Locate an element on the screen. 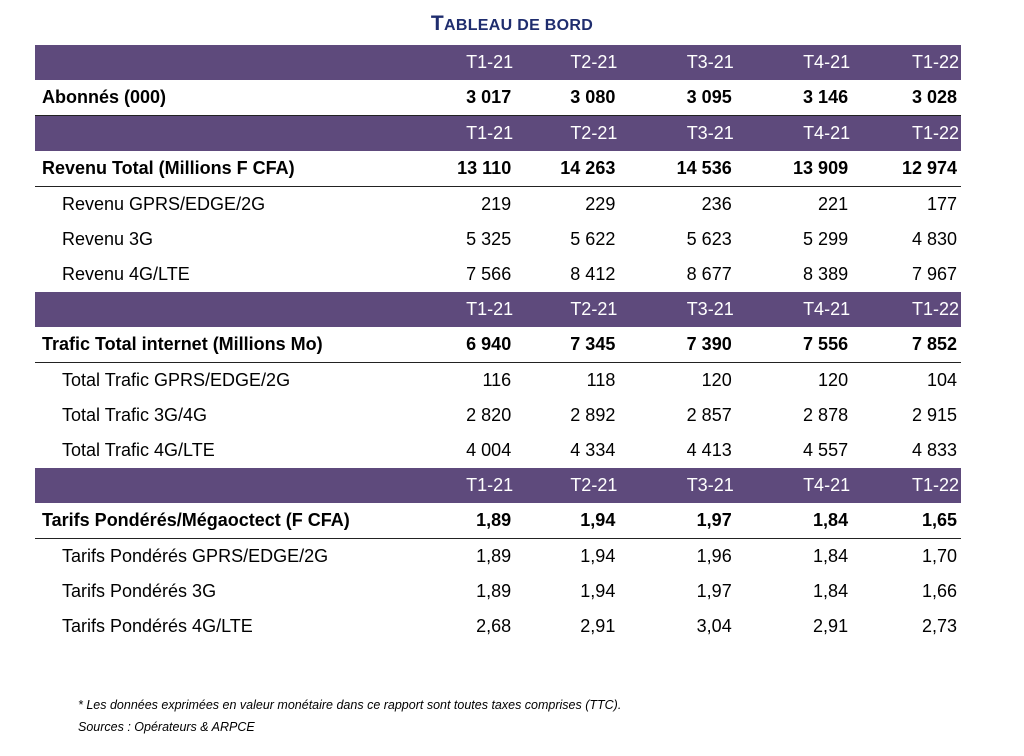  value-text: 8 389 is located at coordinates (826, 274).